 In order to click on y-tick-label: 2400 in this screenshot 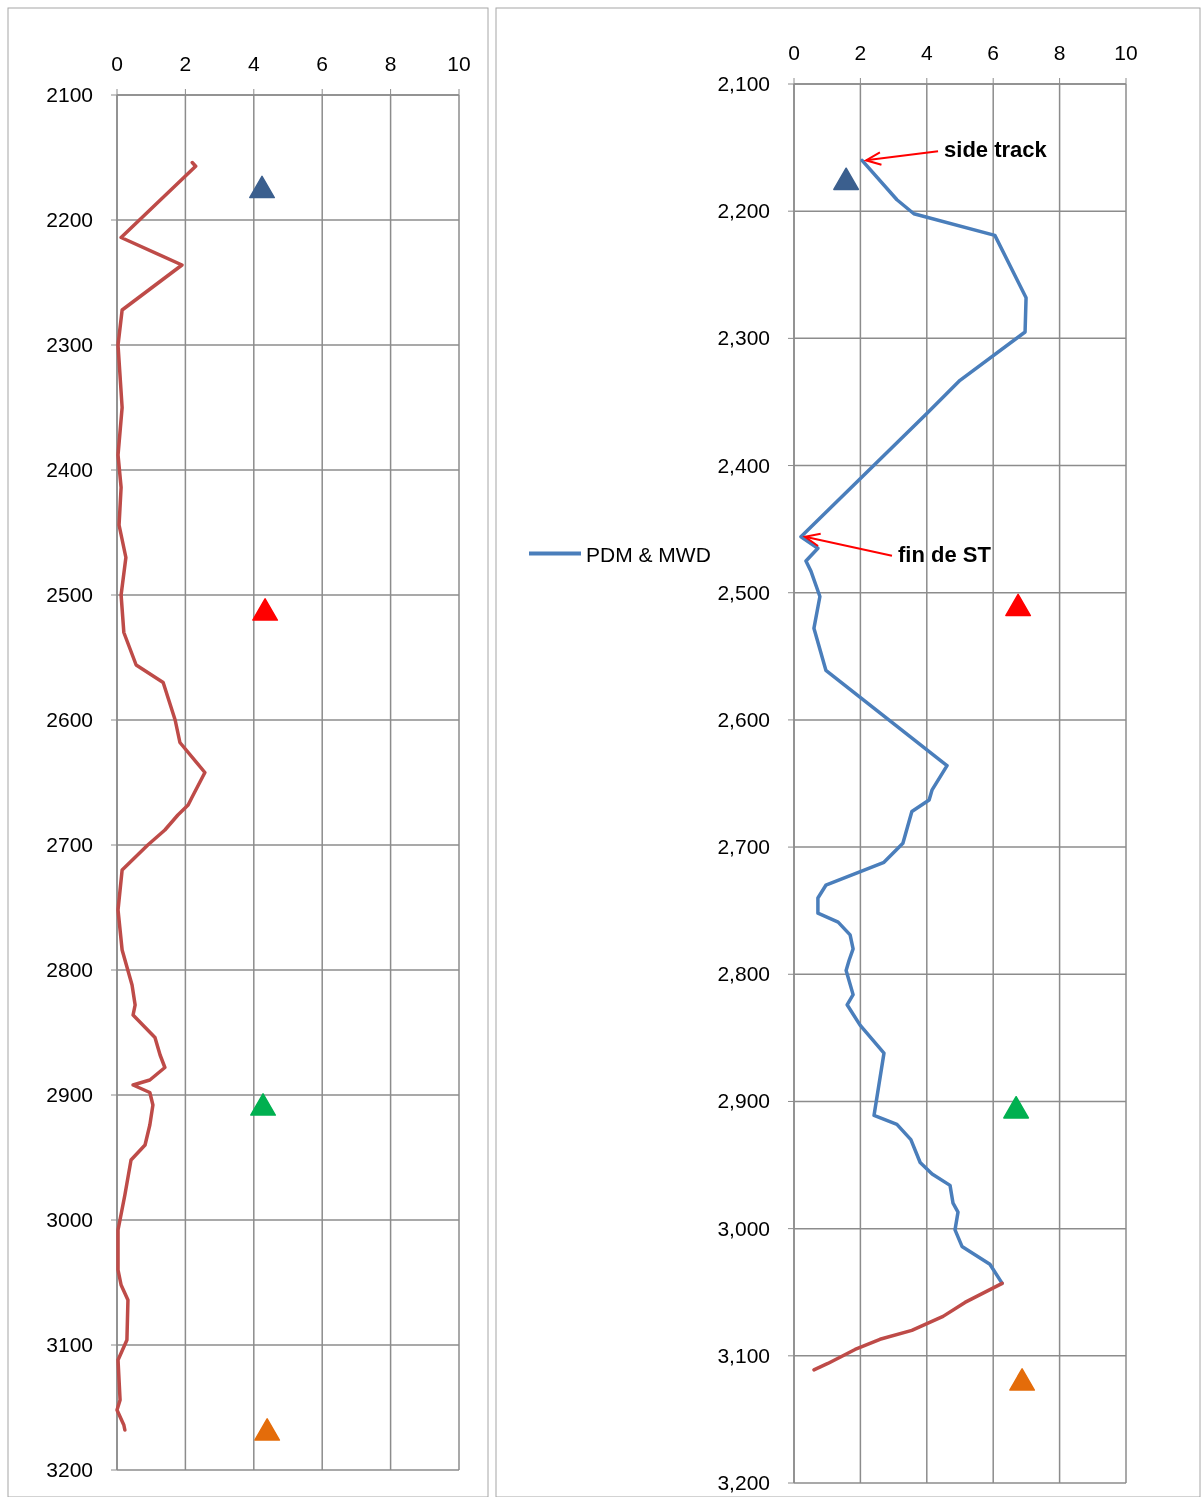, I will do `click(69, 469)`.